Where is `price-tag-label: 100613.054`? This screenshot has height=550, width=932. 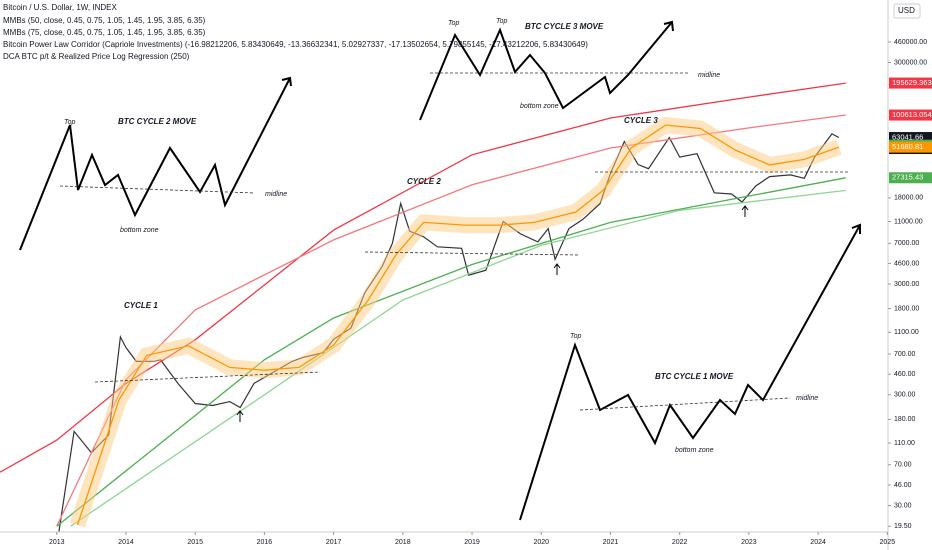 price-tag-label: 100613.054 is located at coordinates (912, 114).